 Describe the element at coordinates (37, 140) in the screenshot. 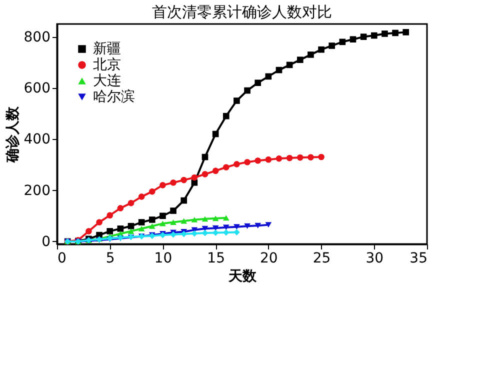

I see `y-tick-label: 400` at that location.